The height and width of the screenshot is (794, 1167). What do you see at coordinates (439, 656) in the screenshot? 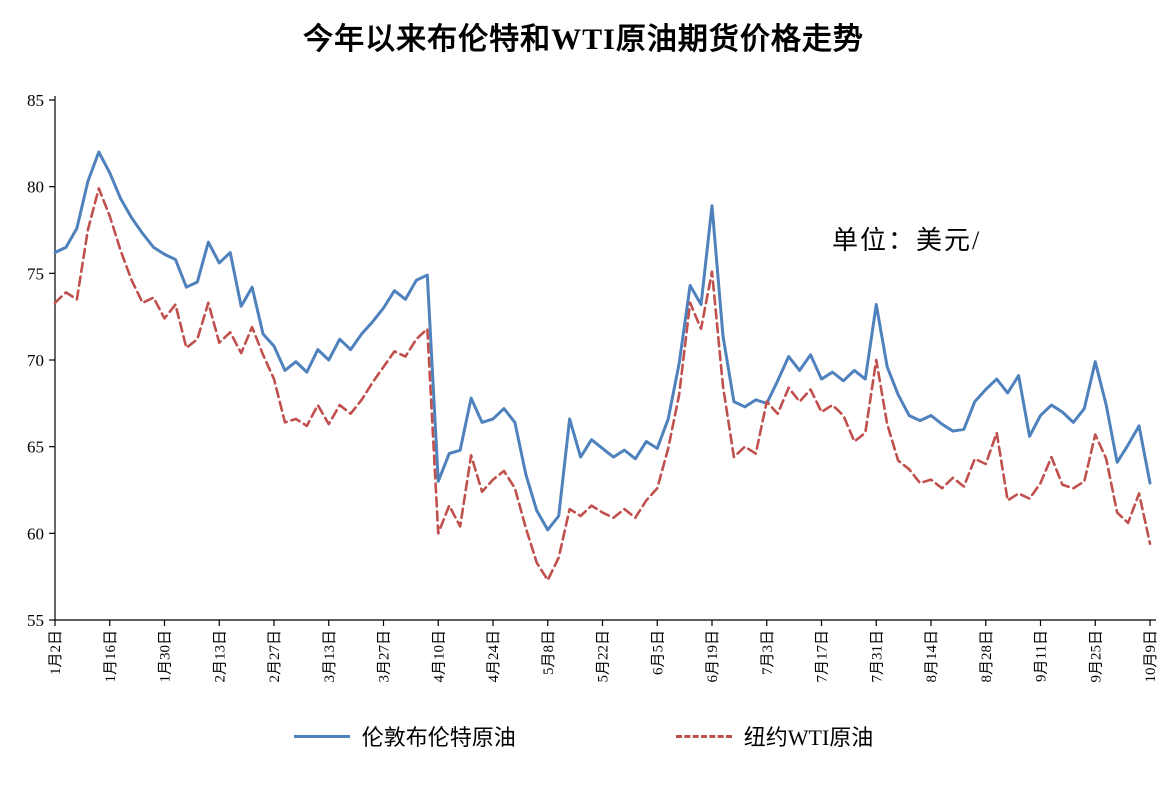
I see `svg-text: 4月10日` at bounding box center [439, 656].